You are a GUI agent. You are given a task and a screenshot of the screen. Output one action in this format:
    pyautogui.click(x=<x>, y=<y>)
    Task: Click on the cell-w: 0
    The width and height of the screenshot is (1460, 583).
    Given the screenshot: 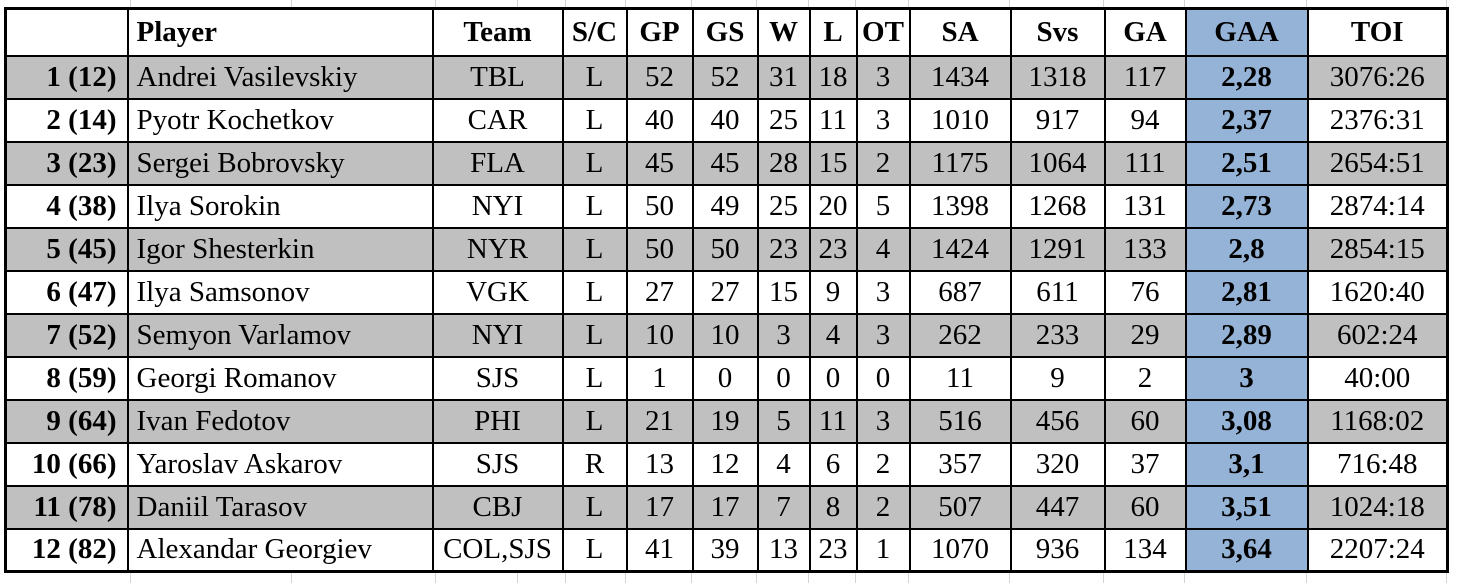 What is the action you would take?
    pyautogui.click(x=783, y=378)
    